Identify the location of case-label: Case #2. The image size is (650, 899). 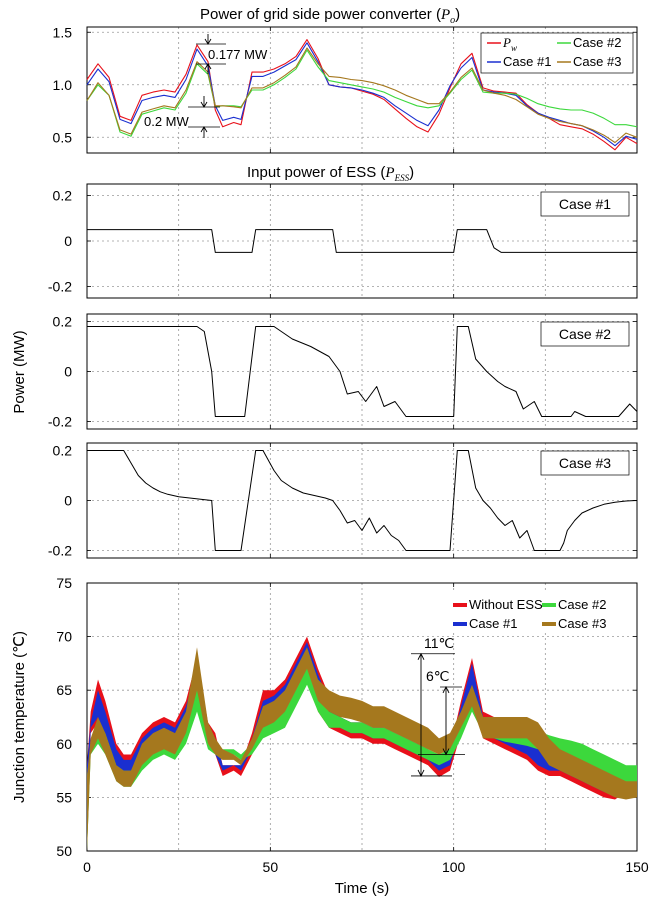
(585, 334).